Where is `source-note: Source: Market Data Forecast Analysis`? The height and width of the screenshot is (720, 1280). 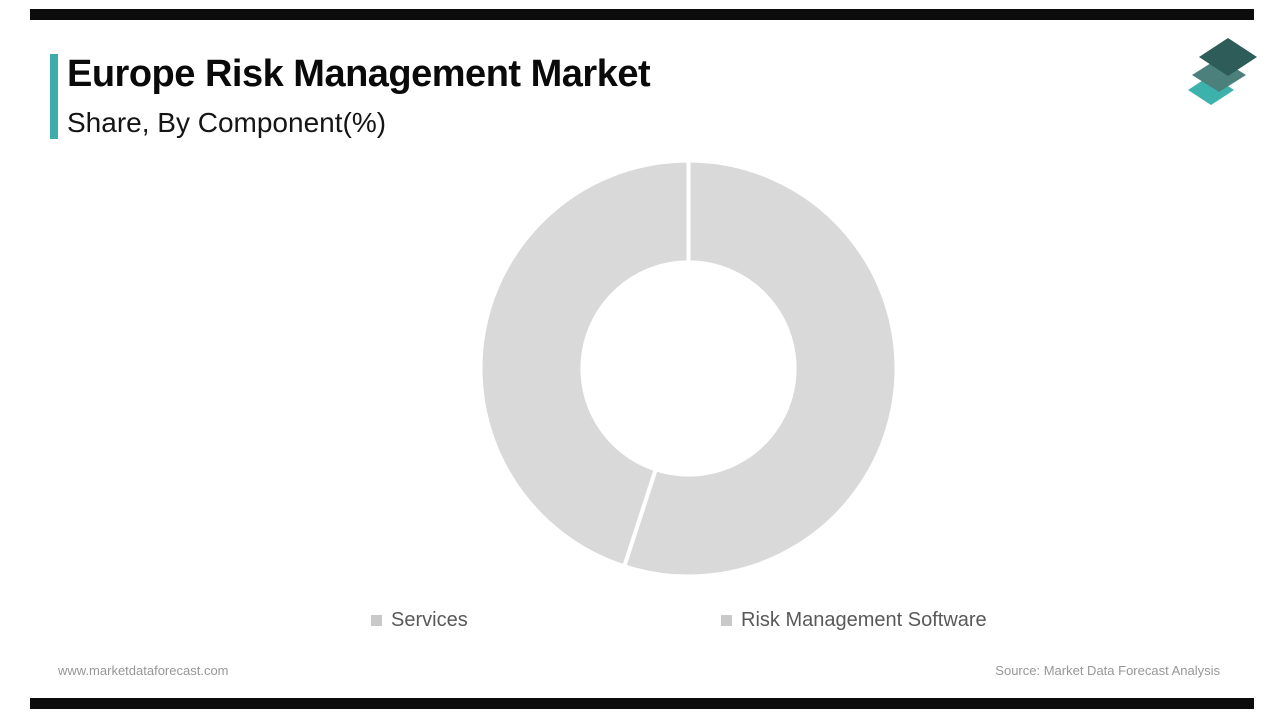
source-note: Source: Market Data Forecast Analysis is located at coordinates (1107, 670).